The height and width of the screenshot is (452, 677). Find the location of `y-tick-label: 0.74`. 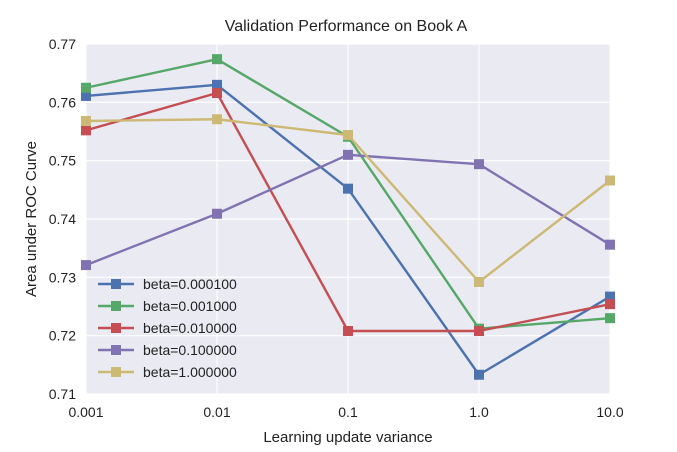

y-tick-label: 0.74 is located at coordinates (62, 219).